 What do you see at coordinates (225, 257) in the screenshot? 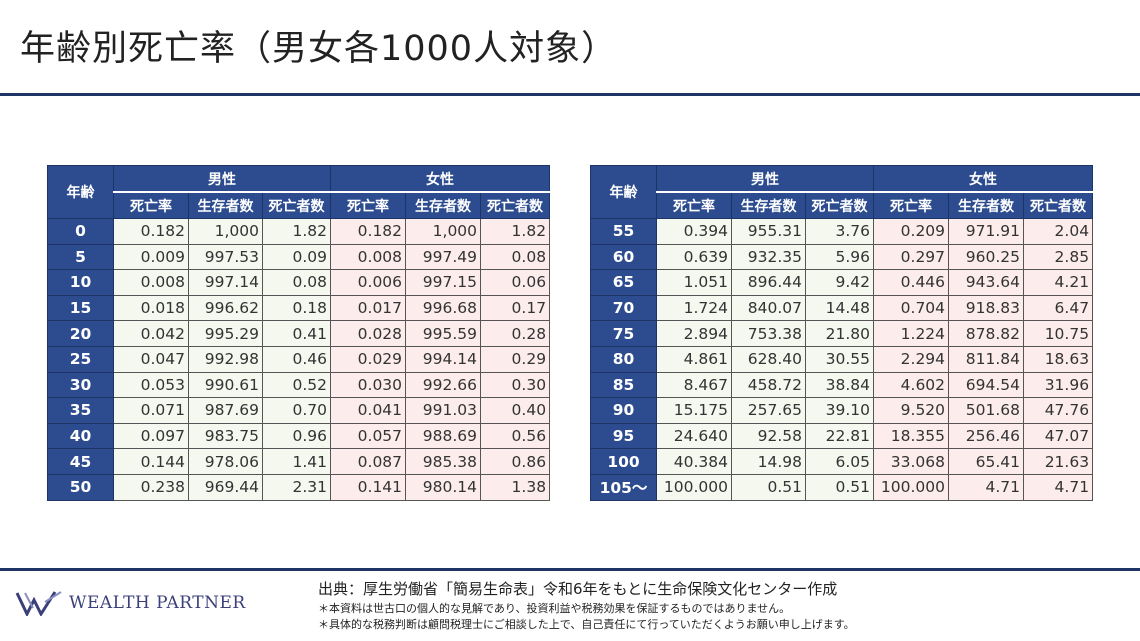
I see `male-cell: 997.53` at bounding box center [225, 257].